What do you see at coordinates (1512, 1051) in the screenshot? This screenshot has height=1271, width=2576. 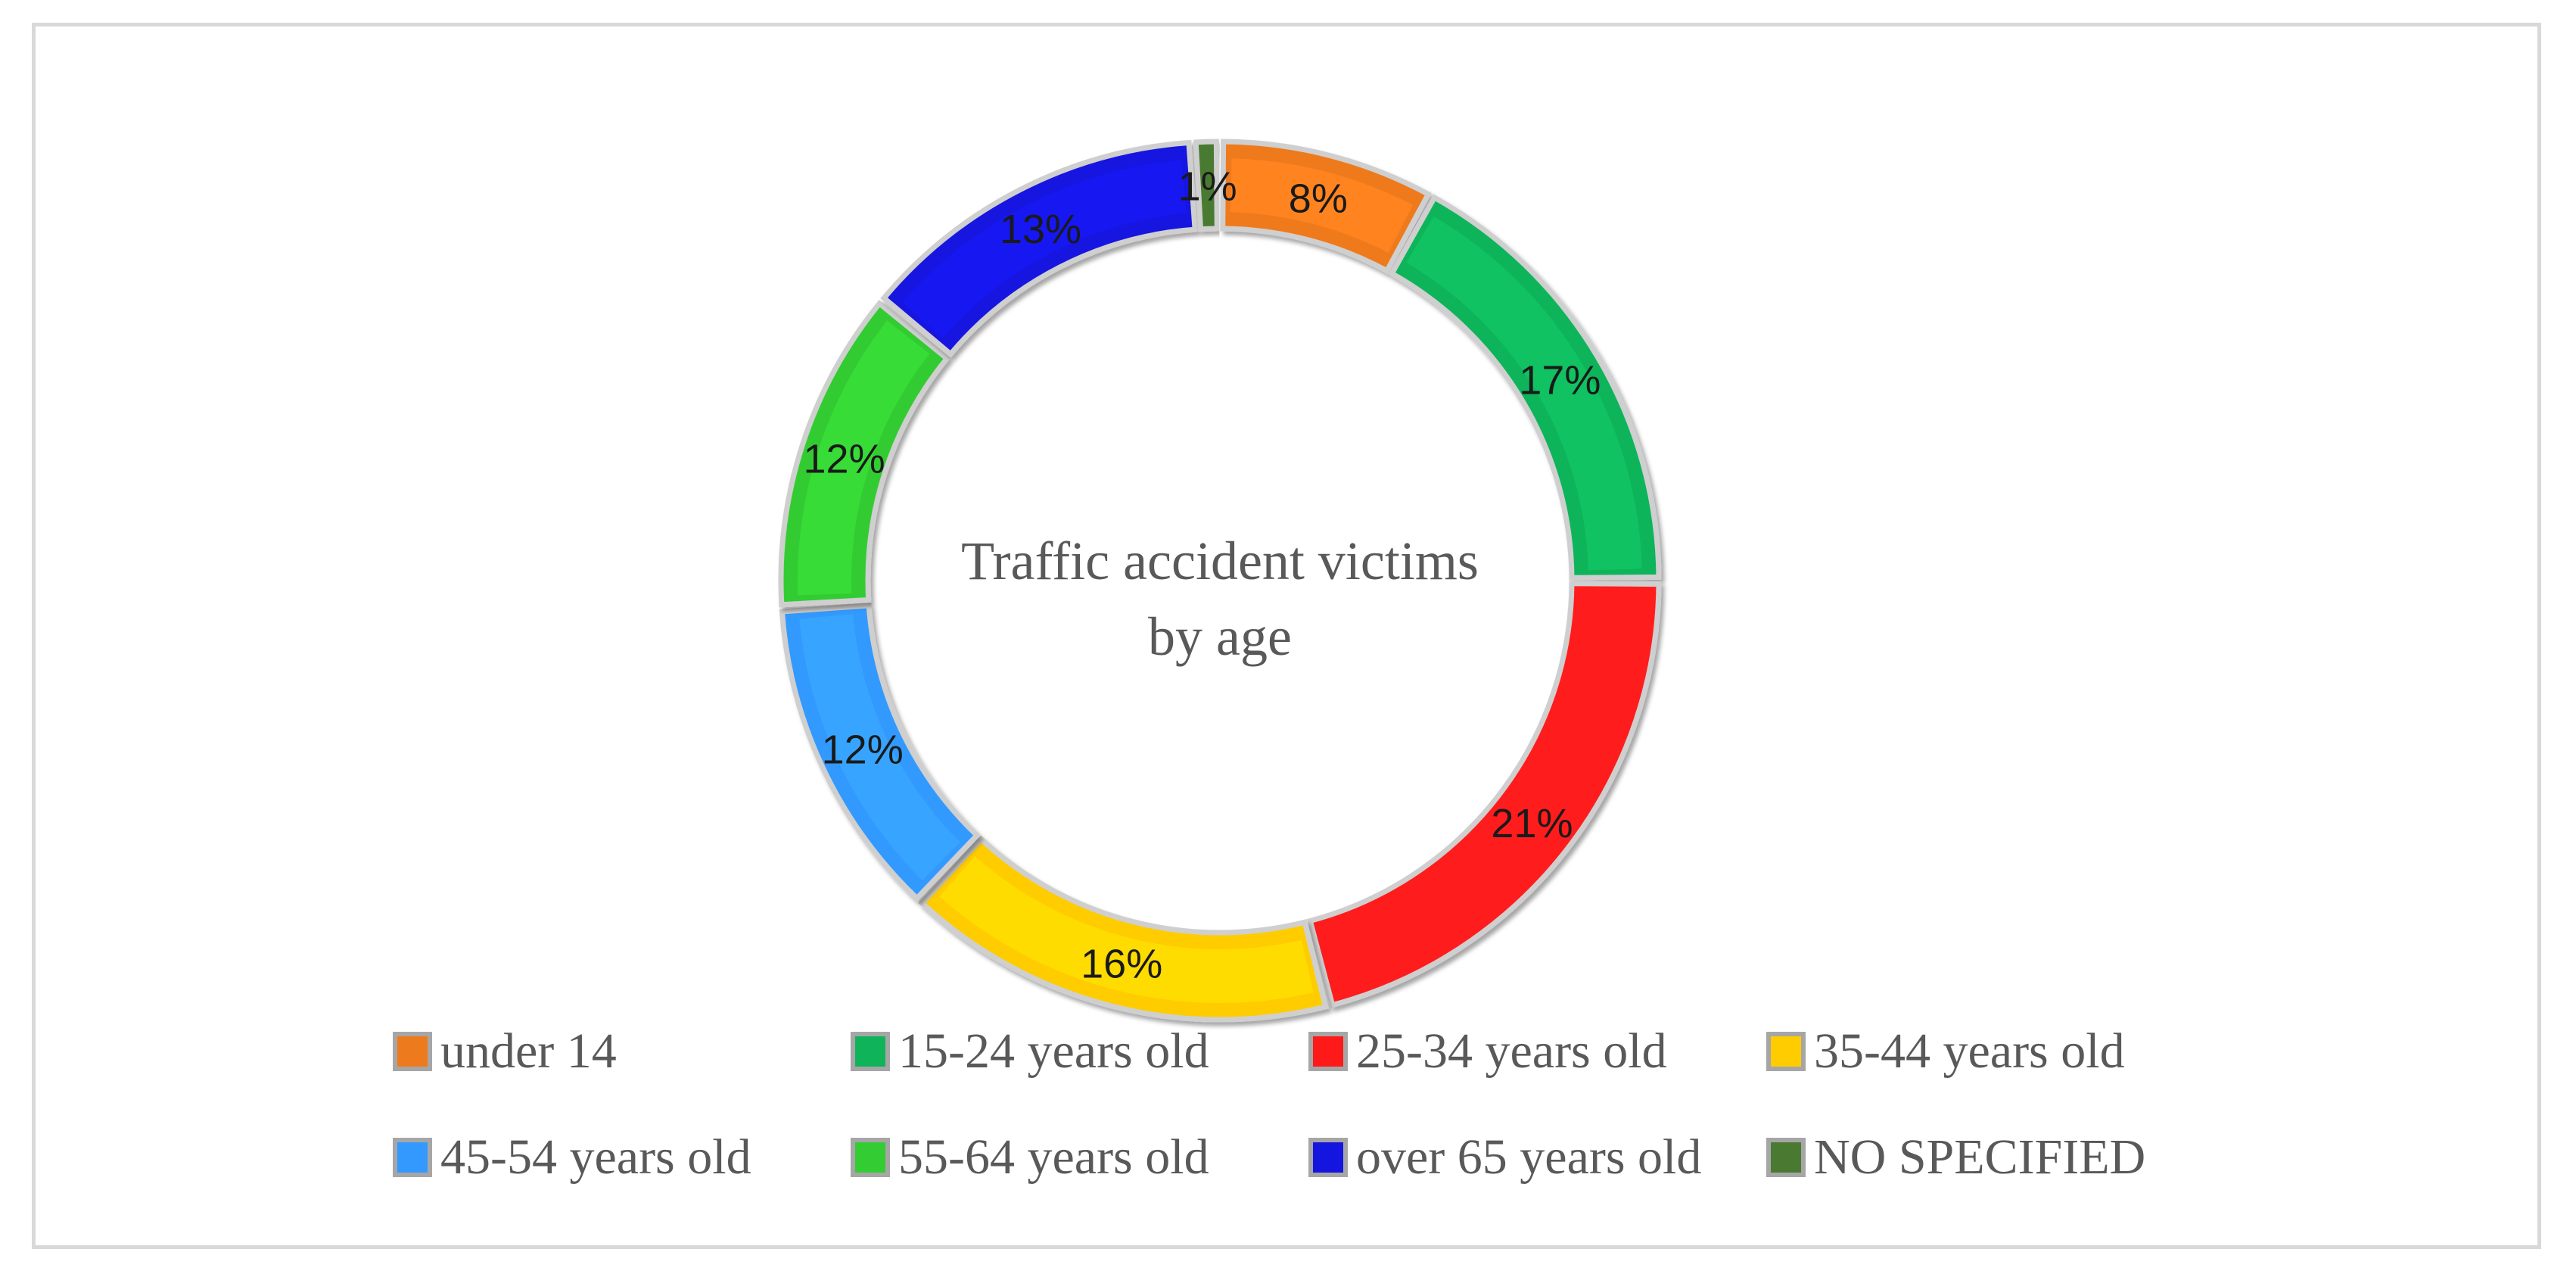 I see `legend-label-2: 25-34 years old` at bounding box center [1512, 1051].